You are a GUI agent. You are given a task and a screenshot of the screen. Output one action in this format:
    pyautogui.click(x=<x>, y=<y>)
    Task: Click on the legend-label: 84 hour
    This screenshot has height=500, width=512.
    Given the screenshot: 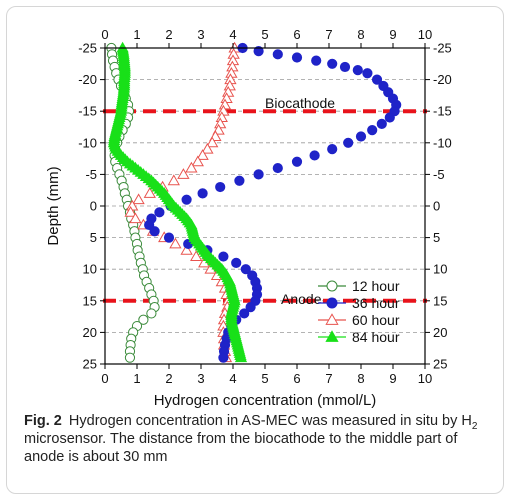 What is the action you would take?
    pyautogui.click(x=376, y=337)
    